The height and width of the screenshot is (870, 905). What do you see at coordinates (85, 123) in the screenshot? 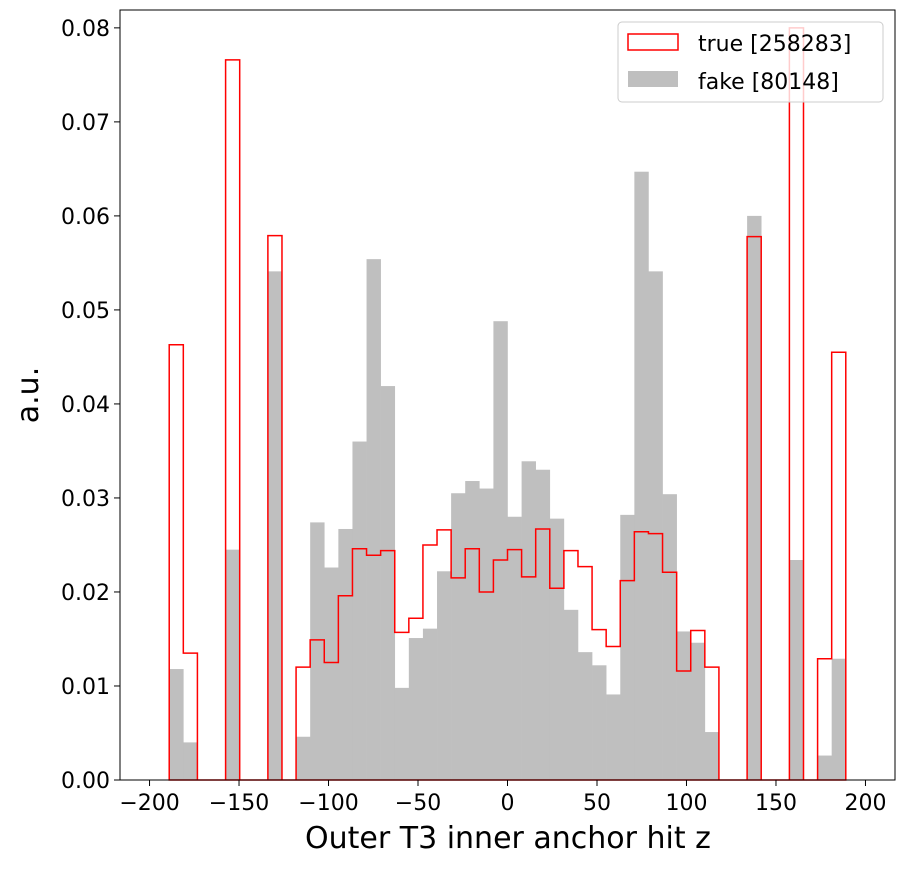
I see `y-tick-label: 0.07` at bounding box center [85, 123].